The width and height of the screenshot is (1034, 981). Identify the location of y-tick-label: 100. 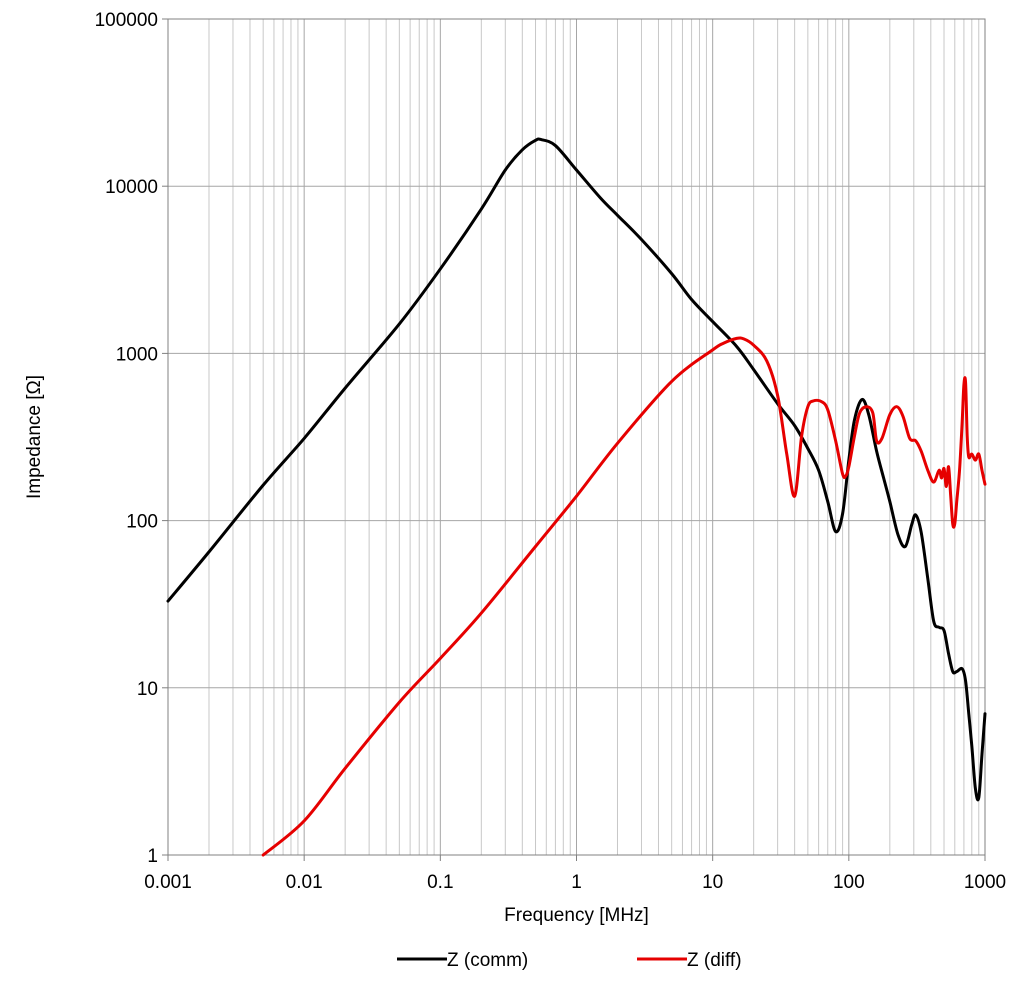
(142, 522).